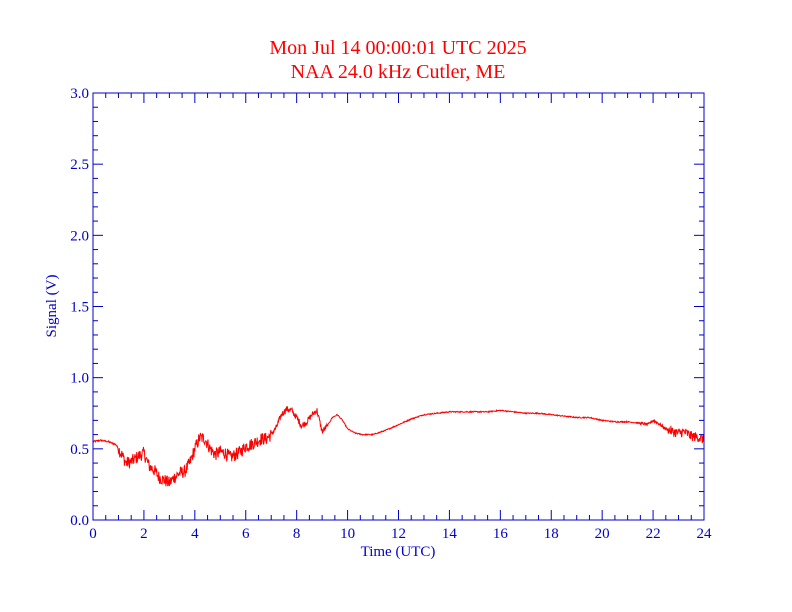  Describe the element at coordinates (144, 534) in the screenshot. I see `x-tick-label: 2` at that location.